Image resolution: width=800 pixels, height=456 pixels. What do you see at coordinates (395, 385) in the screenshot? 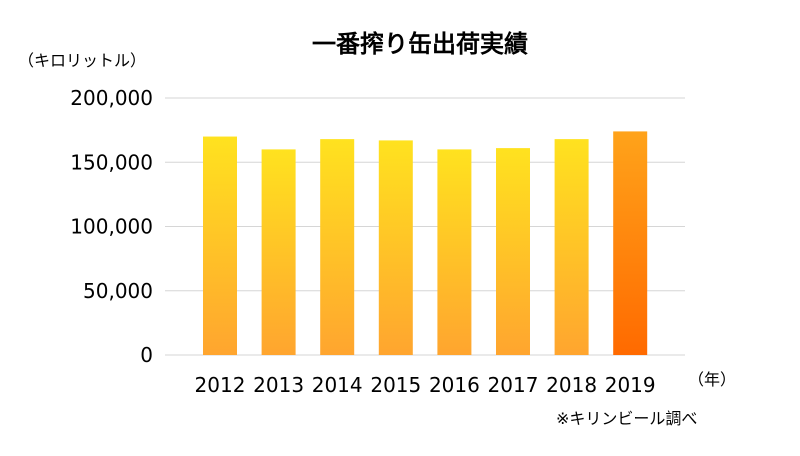
I see `x-tick-label: 2015` at bounding box center [395, 385].